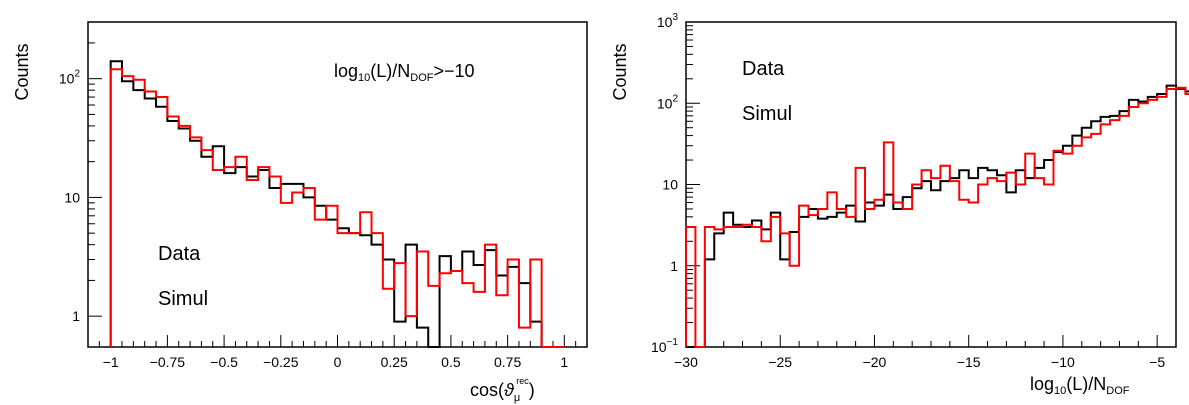  Describe the element at coordinates (1063, 362) in the screenshot. I see `x-tick-label: −10` at that location.